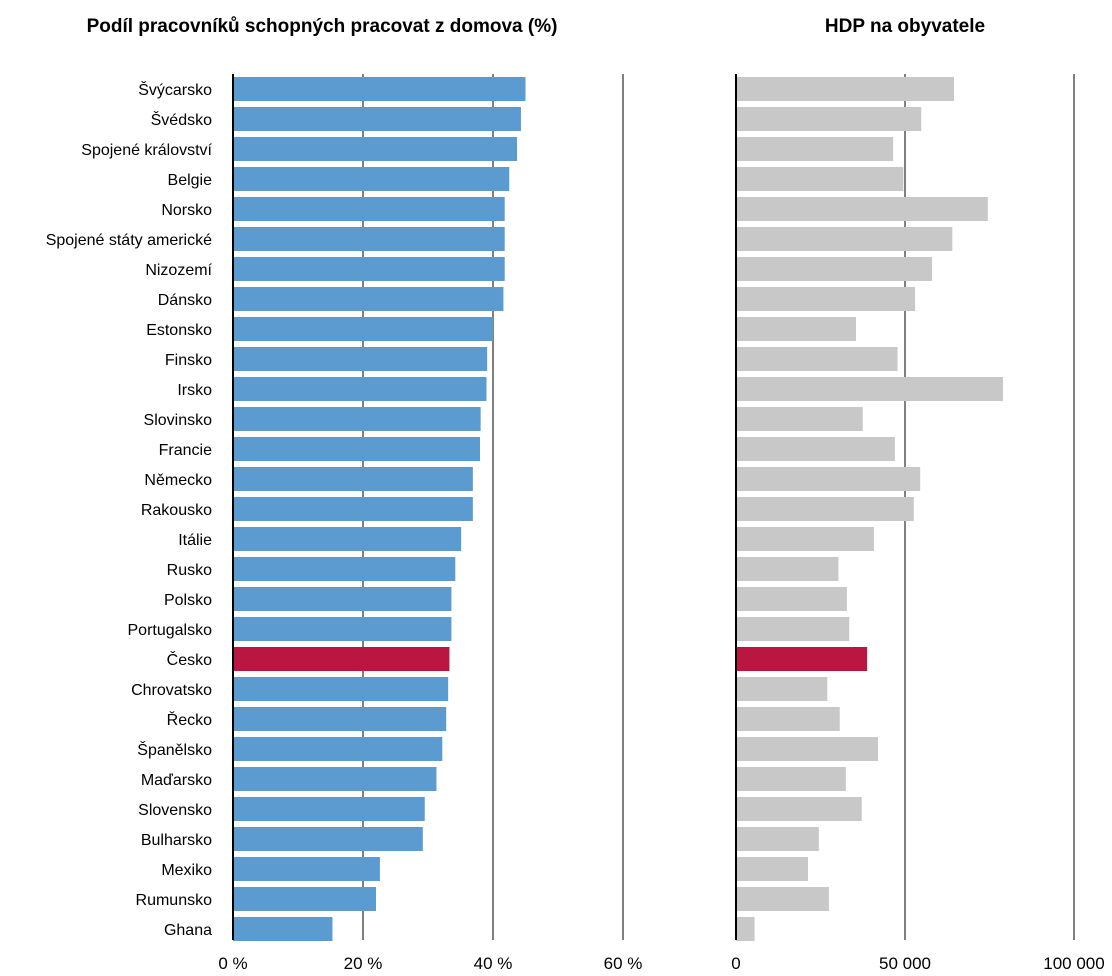 Image resolution: width=1112 pixels, height=976 pixels. What do you see at coordinates (178, 480) in the screenshot?
I see `category-label: Německo` at bounding box center [178, 480].